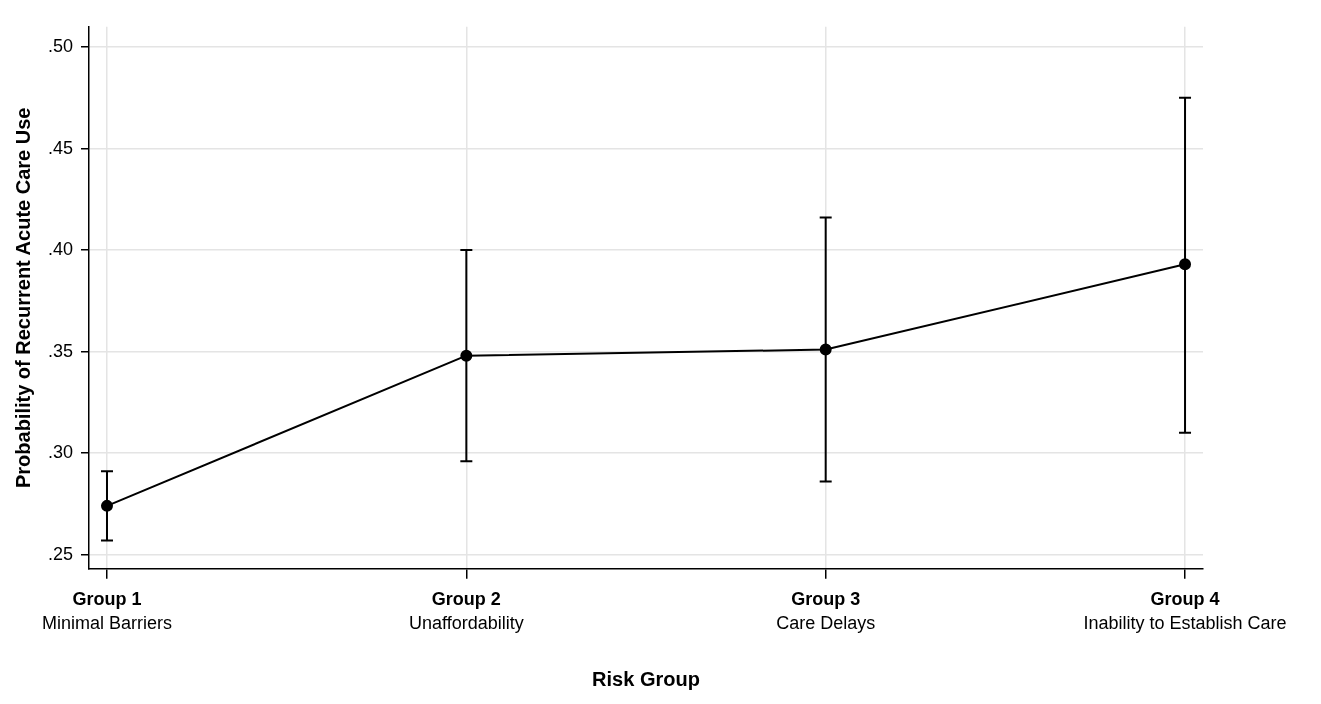 This screenshot has width=1321, height=704. What do you see at coordinates (60, 147) in the screenshot?
I see `y-tick-label: .45` at bounding box center [60, 147].